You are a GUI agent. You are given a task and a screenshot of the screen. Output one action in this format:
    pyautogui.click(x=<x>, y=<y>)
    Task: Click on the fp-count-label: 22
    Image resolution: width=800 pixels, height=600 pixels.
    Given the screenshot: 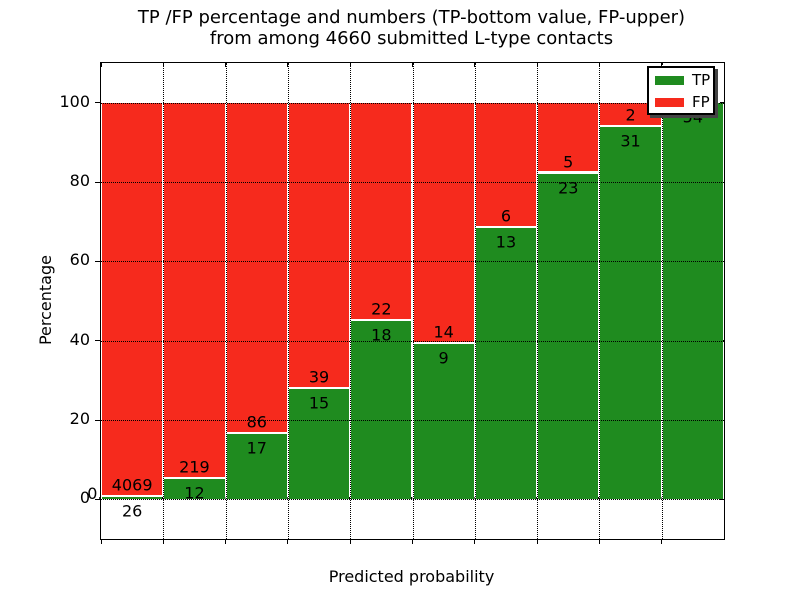 What is the action you would take?
    pyautogui.click(x=381, y=309)
    